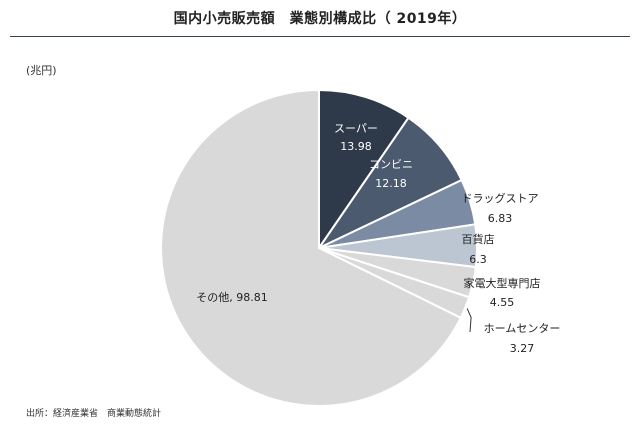 The width and height of the screenshot is (640, 438). I want to click on slice-value-label: 3.27, so click(522, 348).